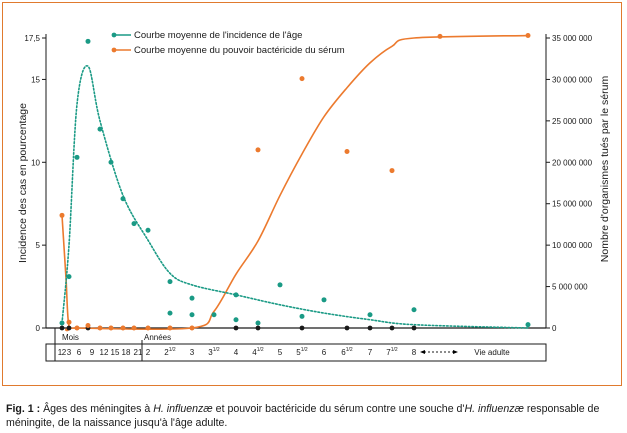 This screenshot has height=433, width=627. What do you see at coordinates (192, 352) in the screenshot?
I see `x-tick-annee: 3` at bounding box center [192, 352].